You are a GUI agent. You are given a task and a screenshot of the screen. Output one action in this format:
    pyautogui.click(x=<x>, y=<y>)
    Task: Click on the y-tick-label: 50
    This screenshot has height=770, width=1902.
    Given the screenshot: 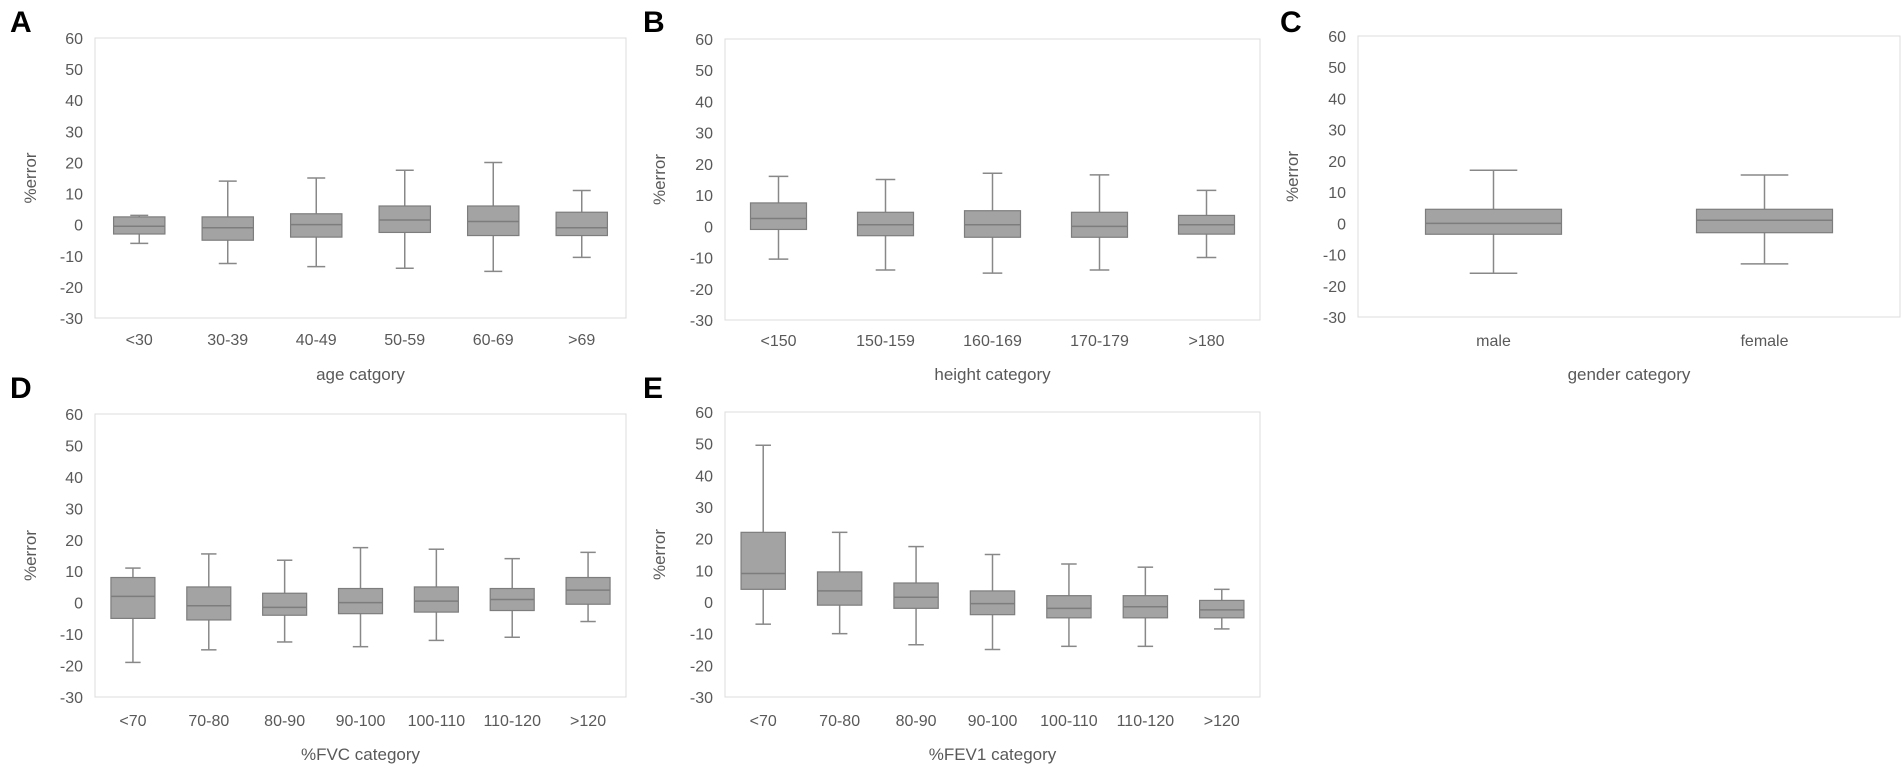 What is the action you would take?
    pyautogui.click(x=1337, y=68)
    